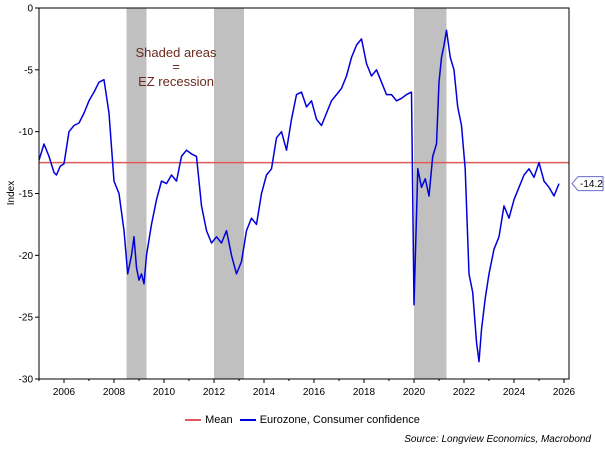  I want to click on y-axis-title: Index, so click(11, 193).